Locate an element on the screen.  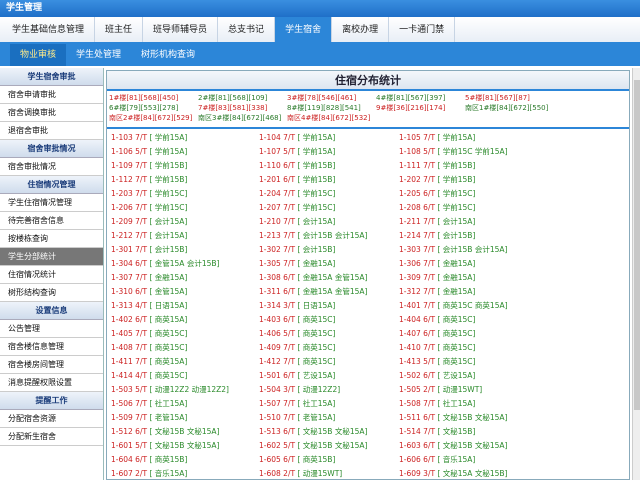
room-entry: 1-413 5/T [ 商英15C] is located at coordinates (499, 362).